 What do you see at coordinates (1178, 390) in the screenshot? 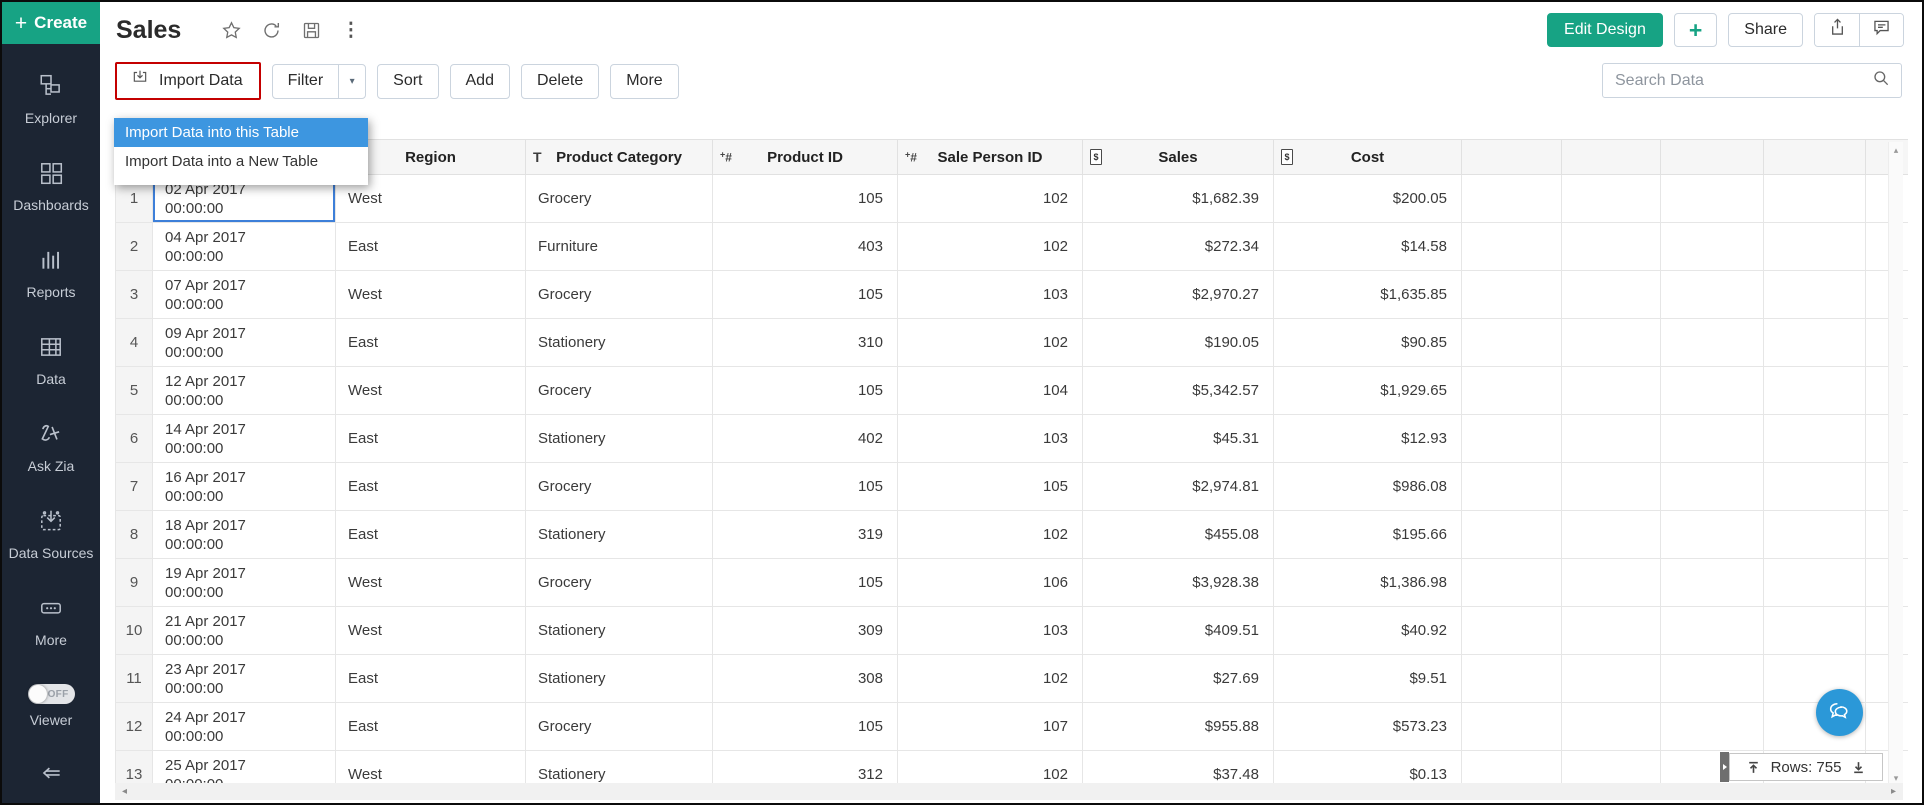
I see `cell-sales: $5,342.57` at bounding box center [1178, 390].